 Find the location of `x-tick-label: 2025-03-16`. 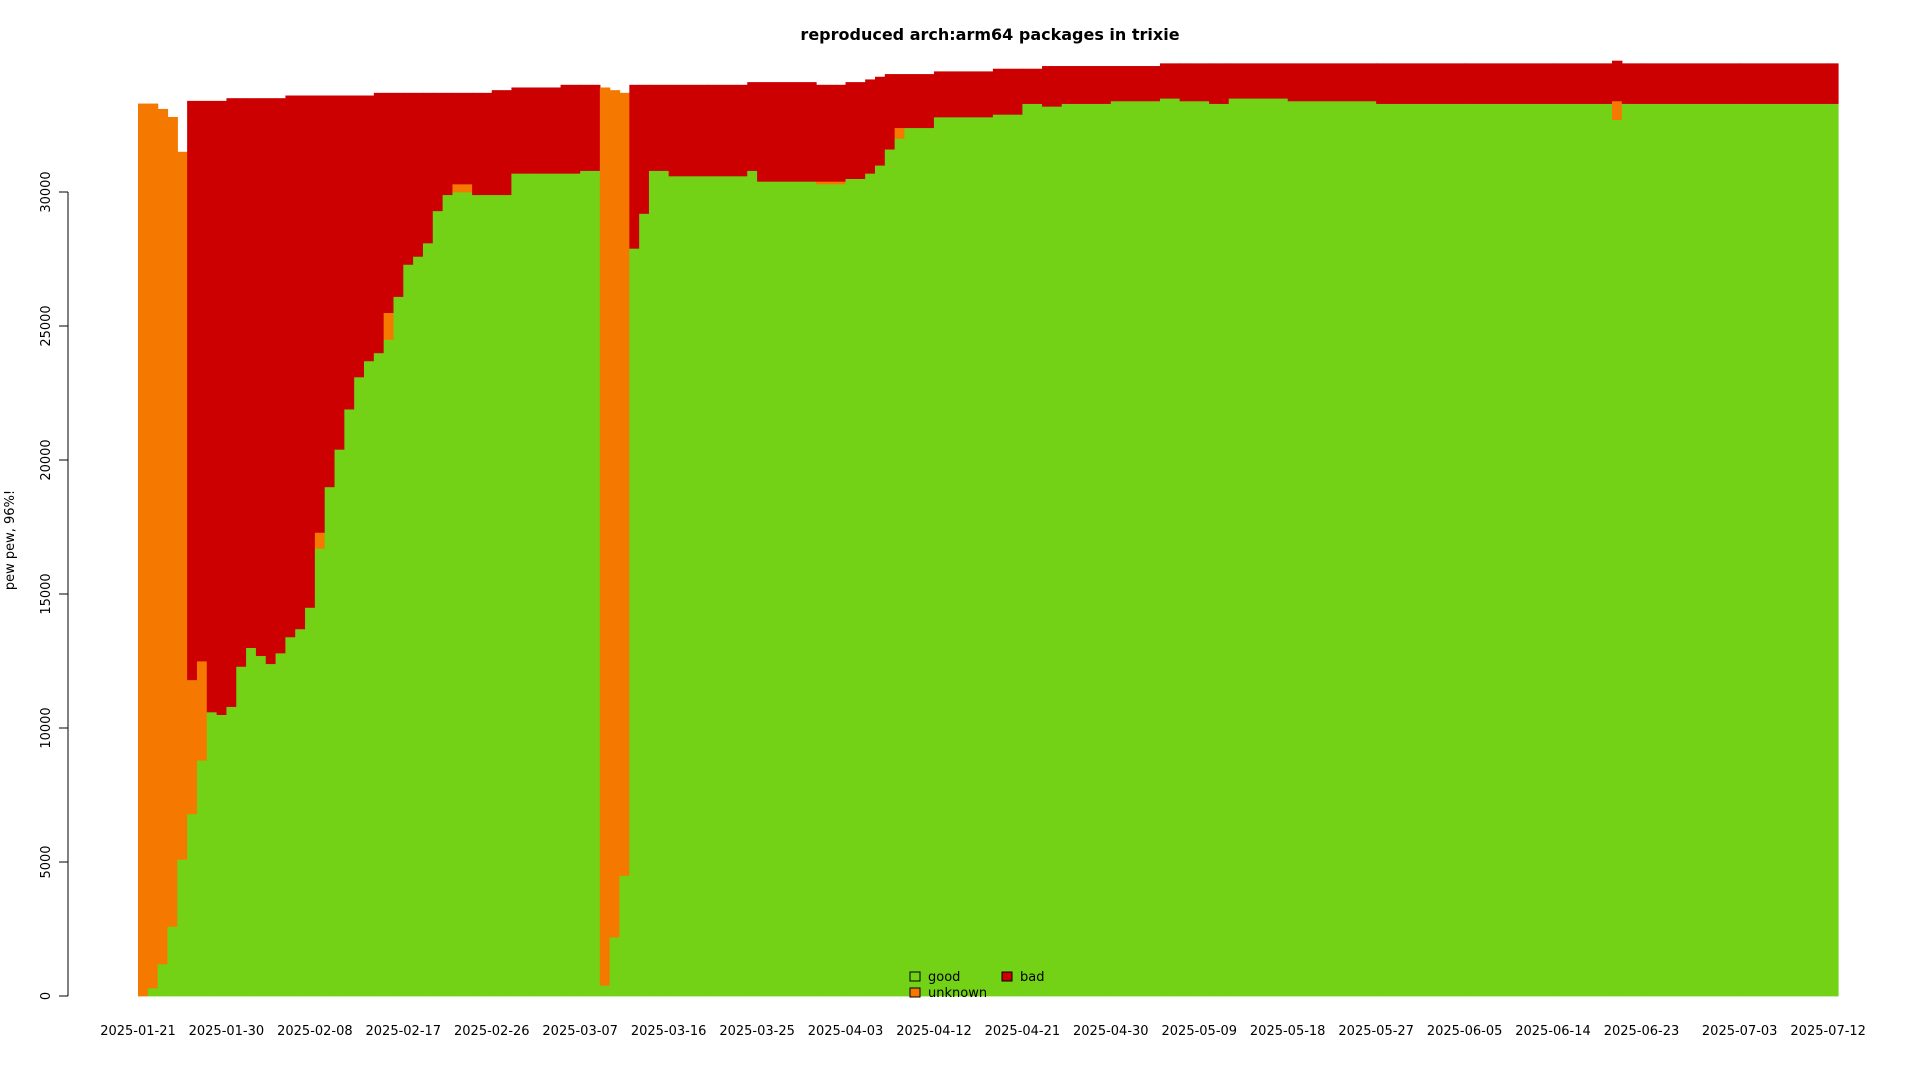

x-tick-label: 2025-03-16 is located at coordinates (669, 1031).